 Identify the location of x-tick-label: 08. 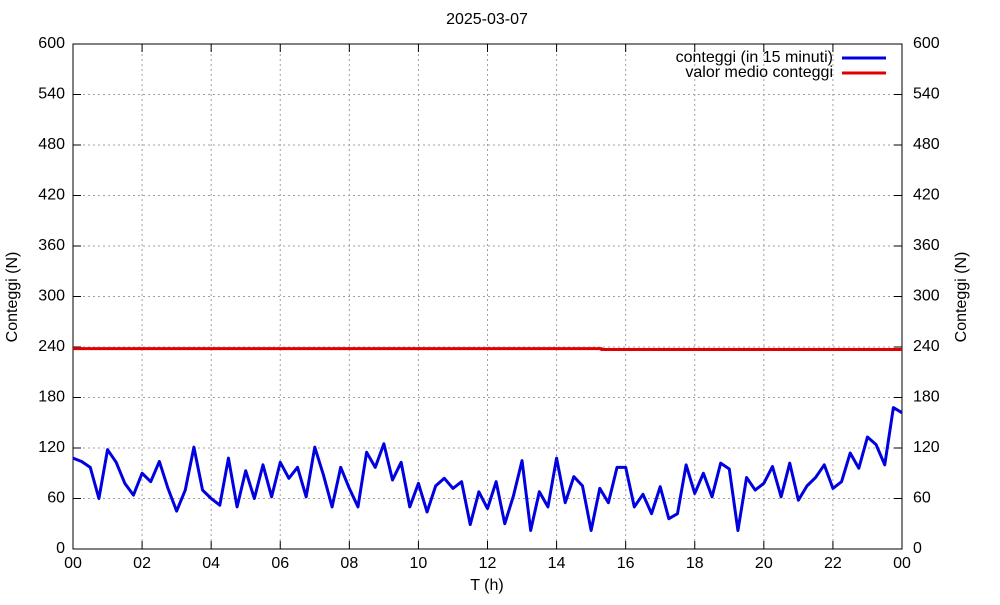
(349, 563).